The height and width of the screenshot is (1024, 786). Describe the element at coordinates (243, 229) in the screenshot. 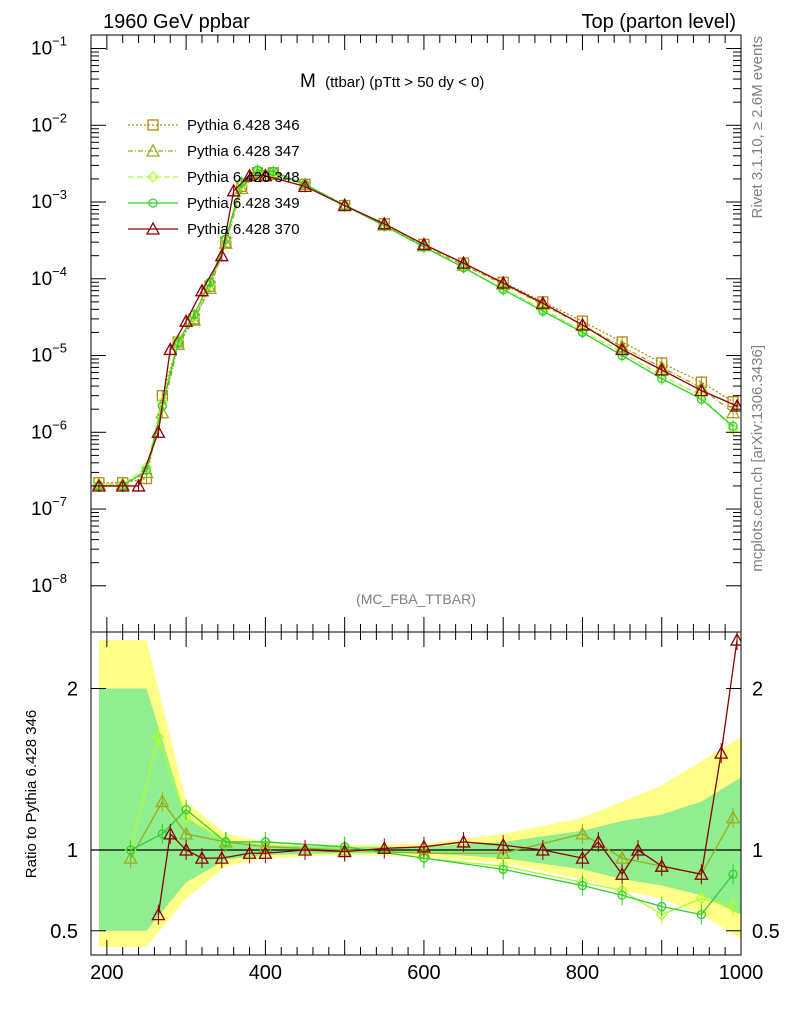

I see `legend-label: Pythia 6.428 370` at that location.